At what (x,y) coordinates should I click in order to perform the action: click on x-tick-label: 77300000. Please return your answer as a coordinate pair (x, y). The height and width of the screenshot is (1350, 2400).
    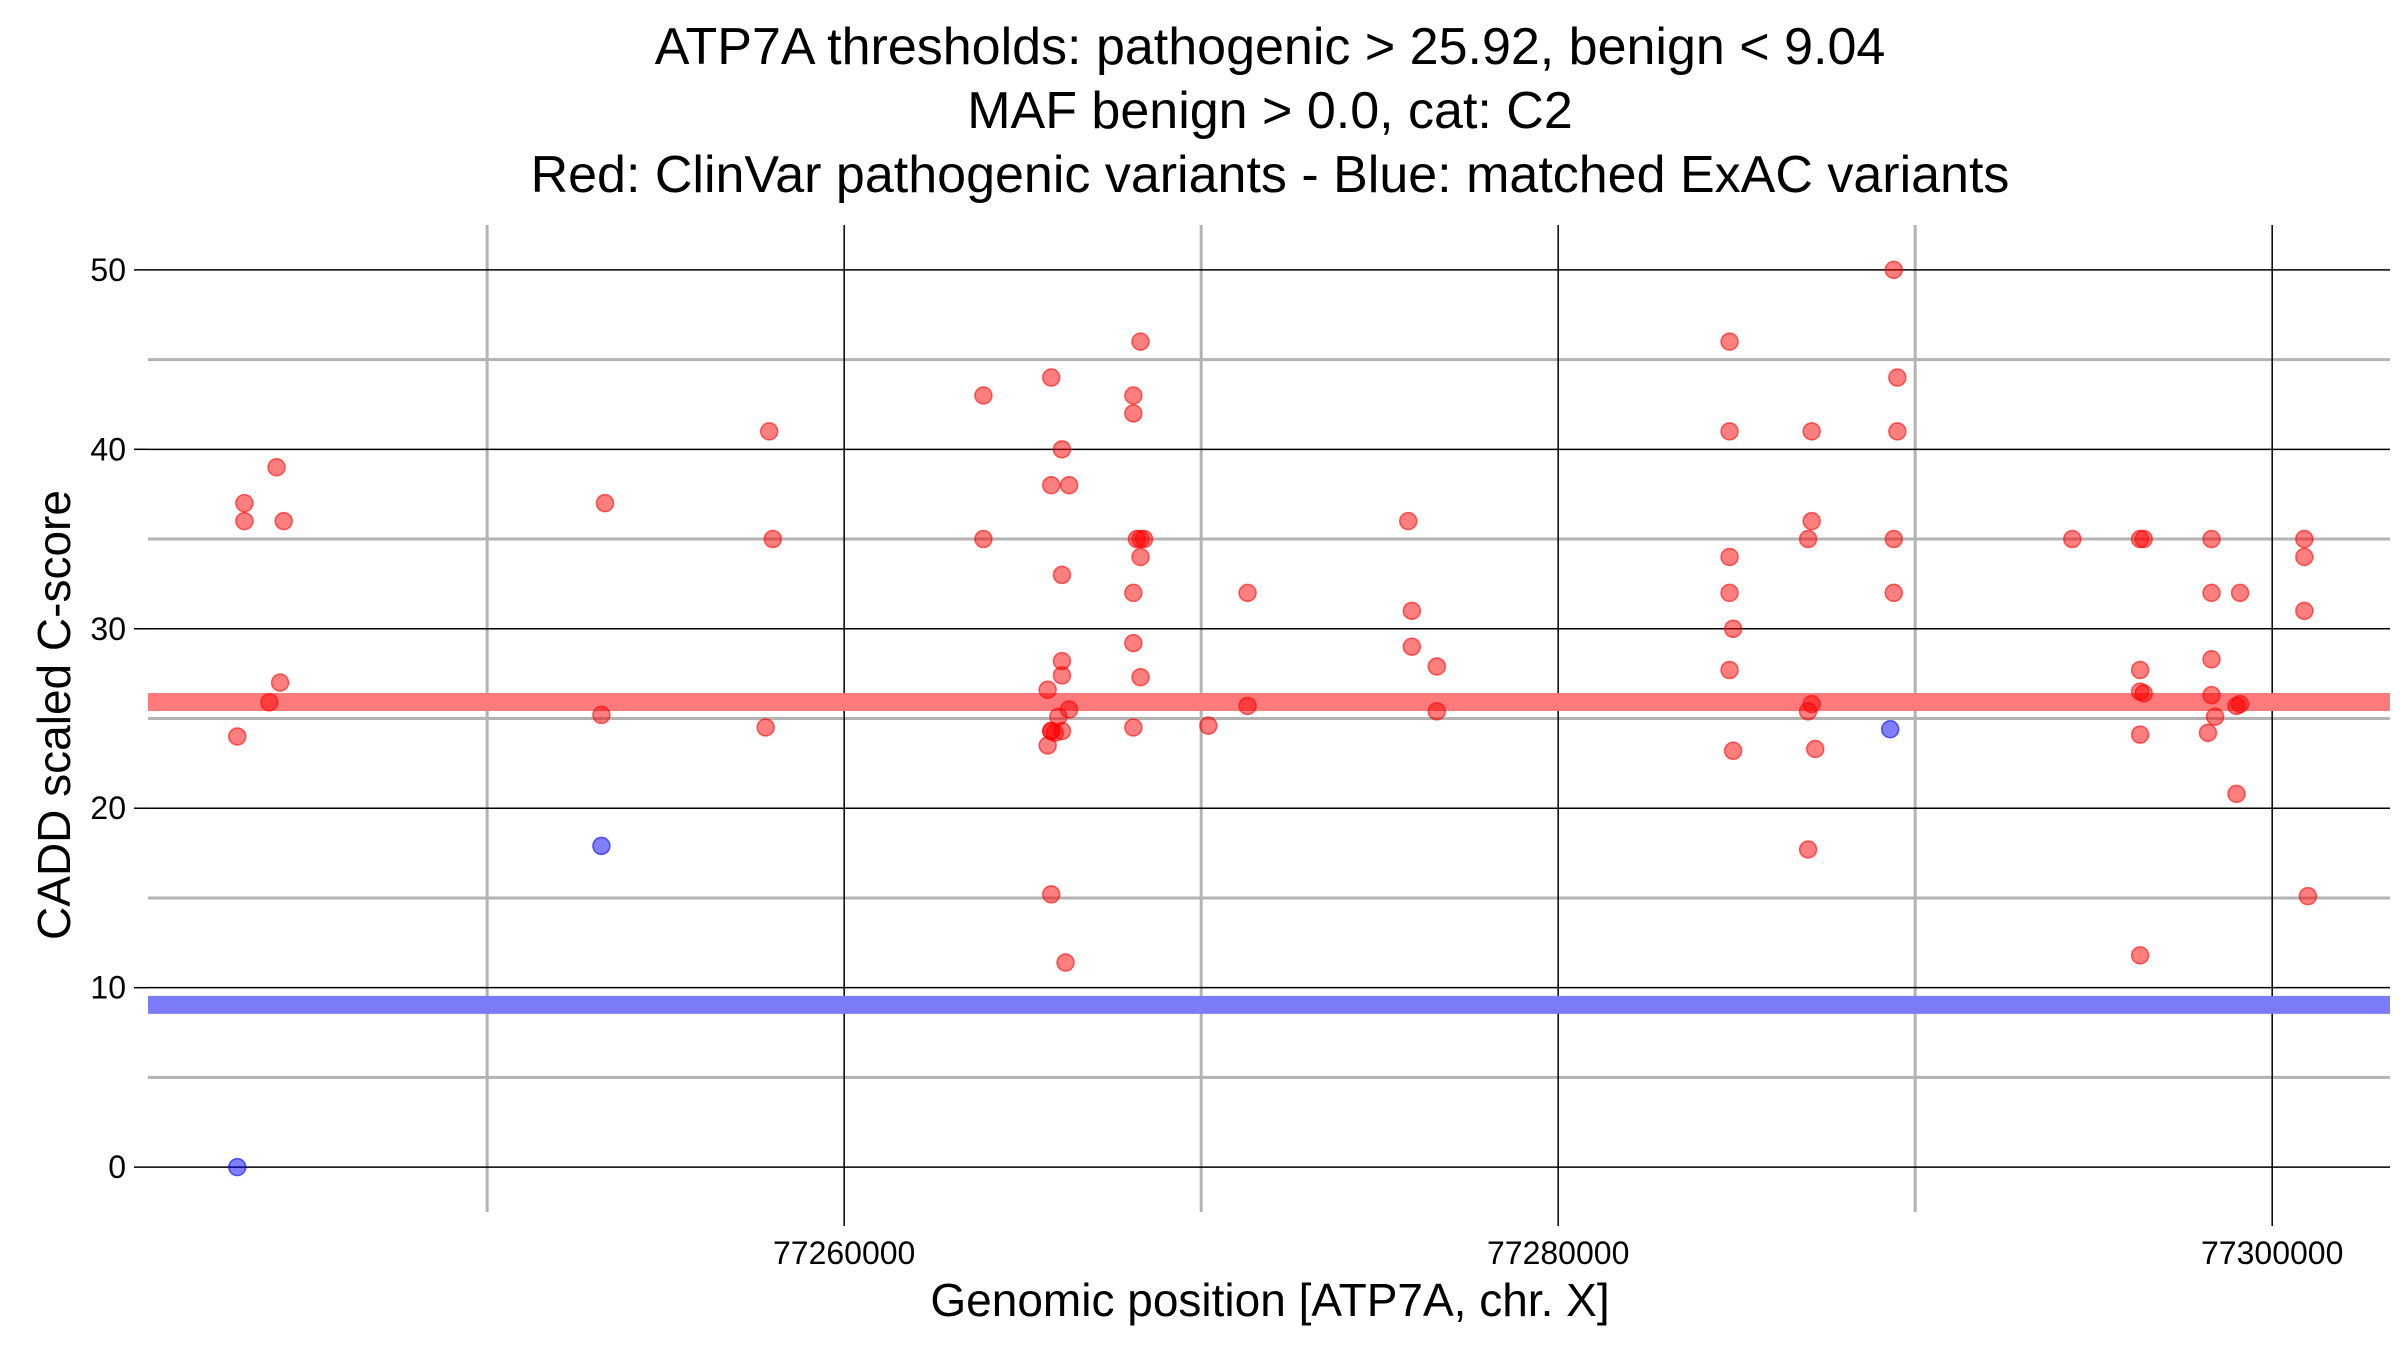
    Looking at the image, I should click on (2272, 1253).